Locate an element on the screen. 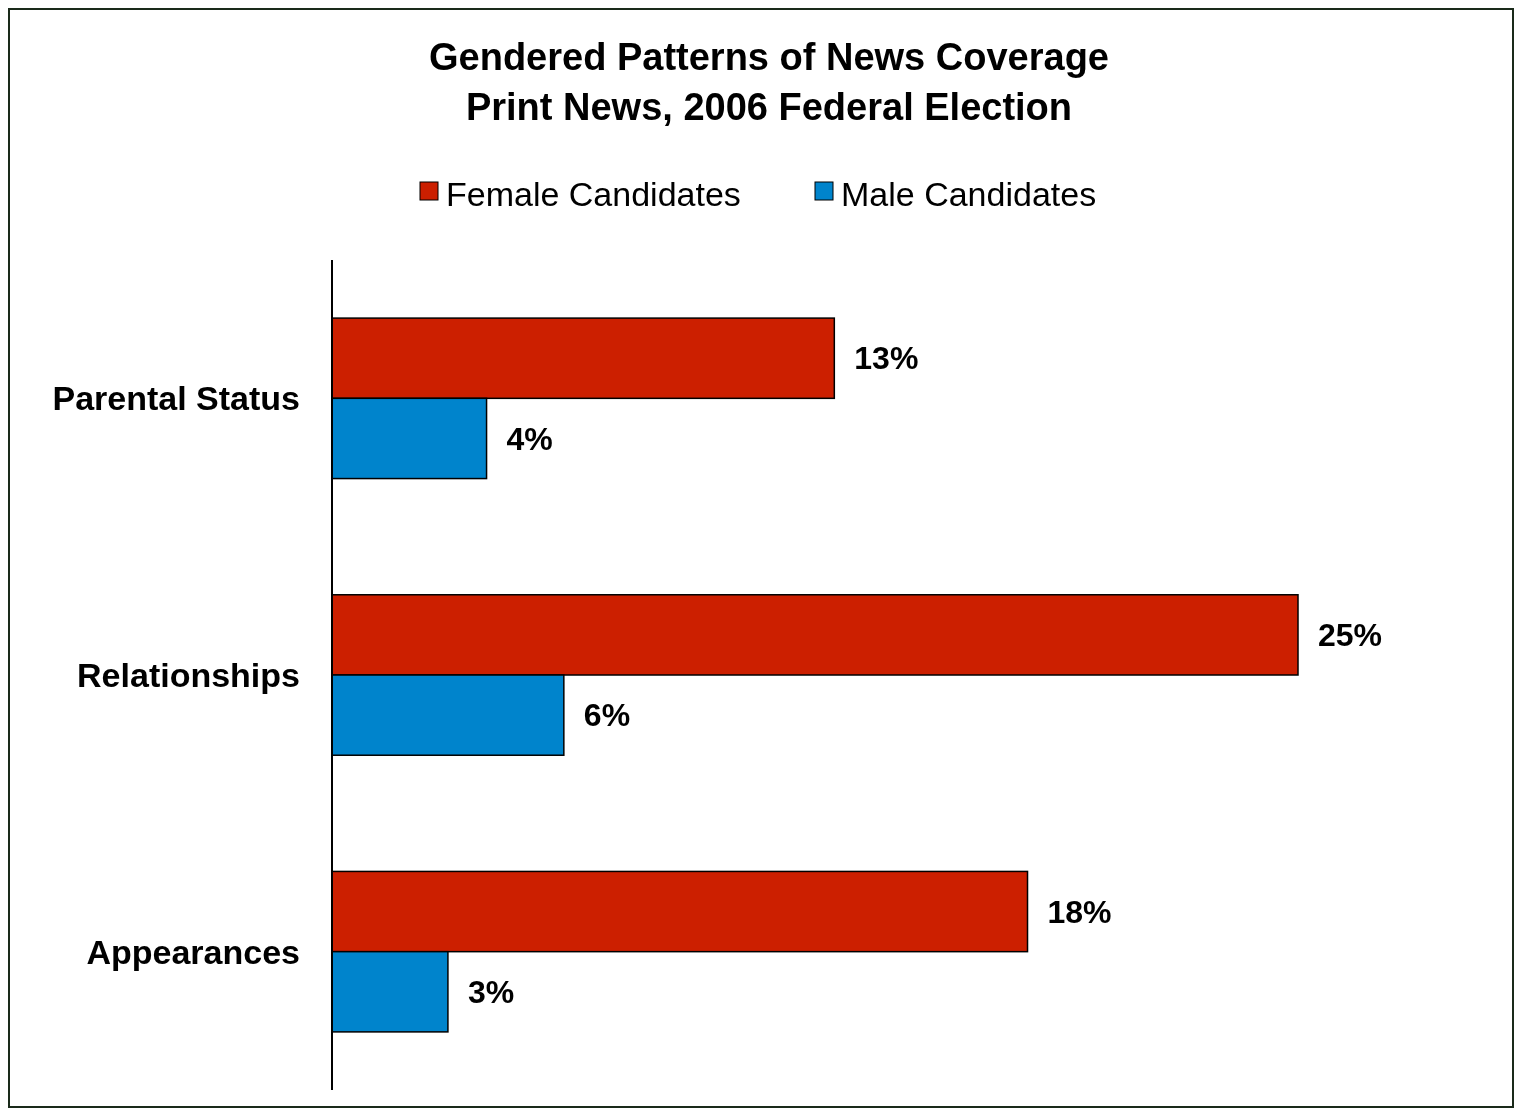  chart-title: Gendered Patterns of News Coverage Print News, 2006 Federal Election is located at coordinates (769, 82).